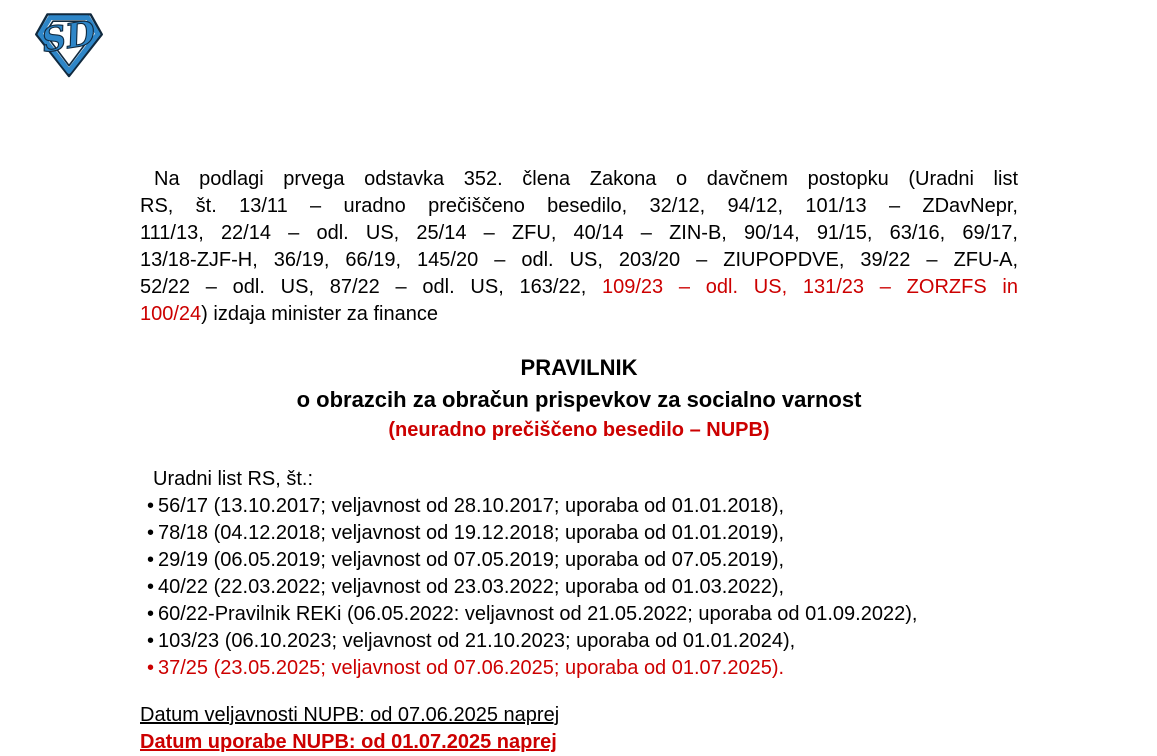  I want to click on intro-text-red: 109/23 – odl. US, 131/23 – ZORZFS in, so click(810, 287).